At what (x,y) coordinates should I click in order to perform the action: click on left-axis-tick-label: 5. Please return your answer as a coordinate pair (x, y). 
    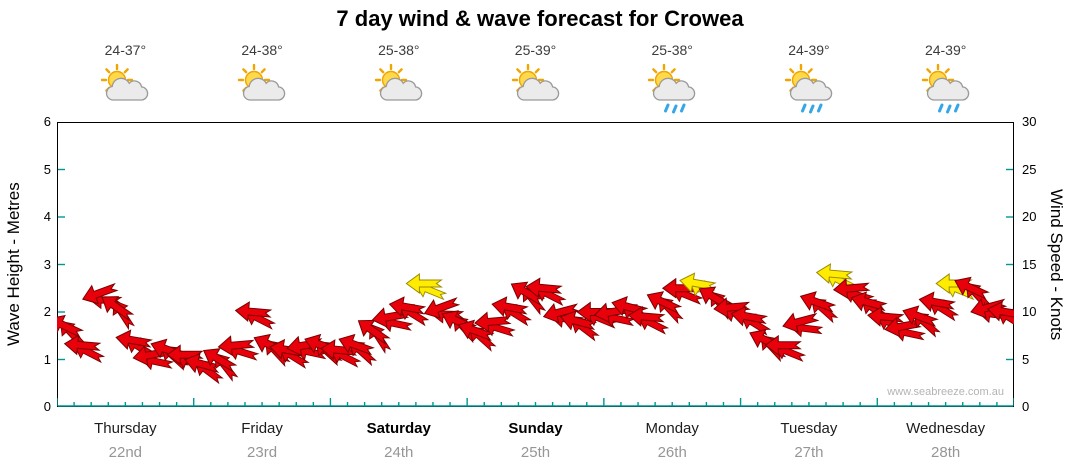
    Looking at the image, I should click on (47, 169).